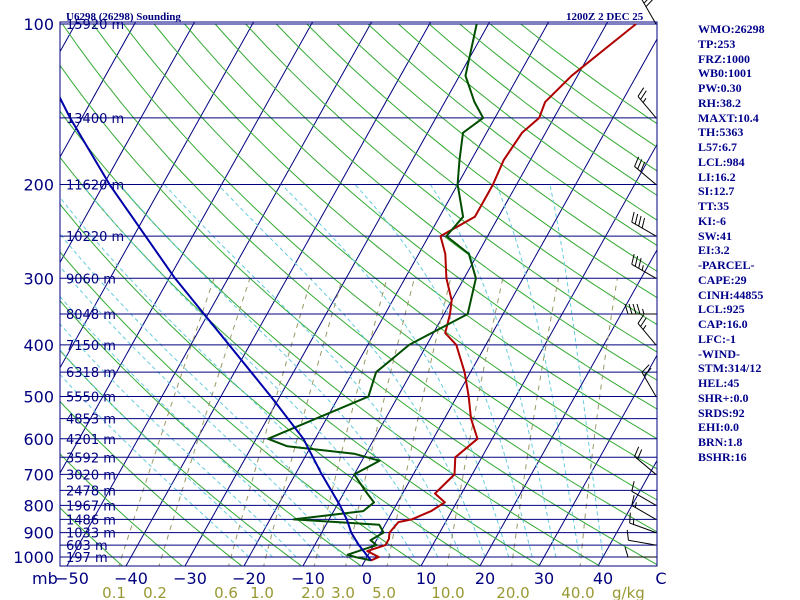  Describe the element at coordinates (38, 439) in the screenshot. I see `pressure-tick-label: 600` at that location.